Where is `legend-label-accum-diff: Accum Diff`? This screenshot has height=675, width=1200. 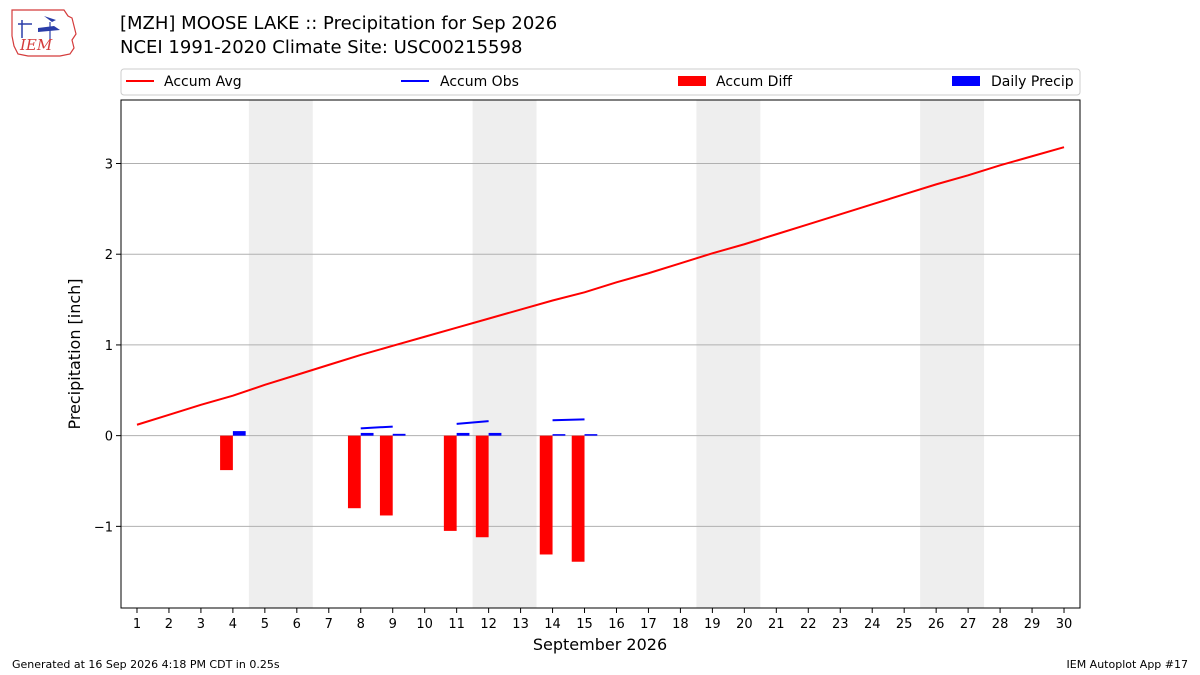
legend-label-accum-diff: Accum Diff is located at coordinates (754, 82).